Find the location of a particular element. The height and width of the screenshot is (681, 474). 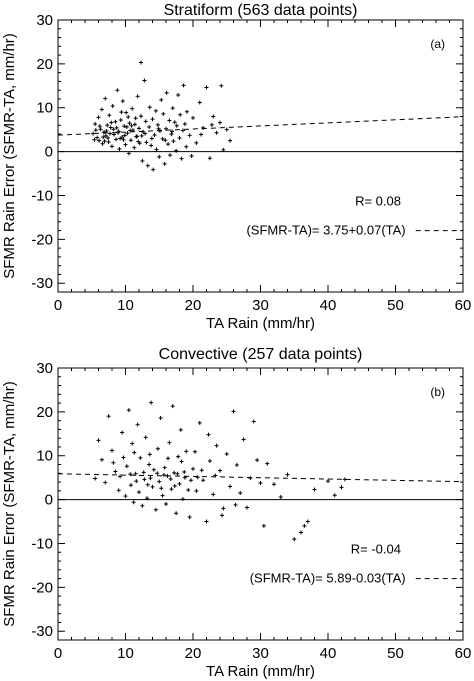

x-tick-label: 30 is located at coordinates (260, 653).